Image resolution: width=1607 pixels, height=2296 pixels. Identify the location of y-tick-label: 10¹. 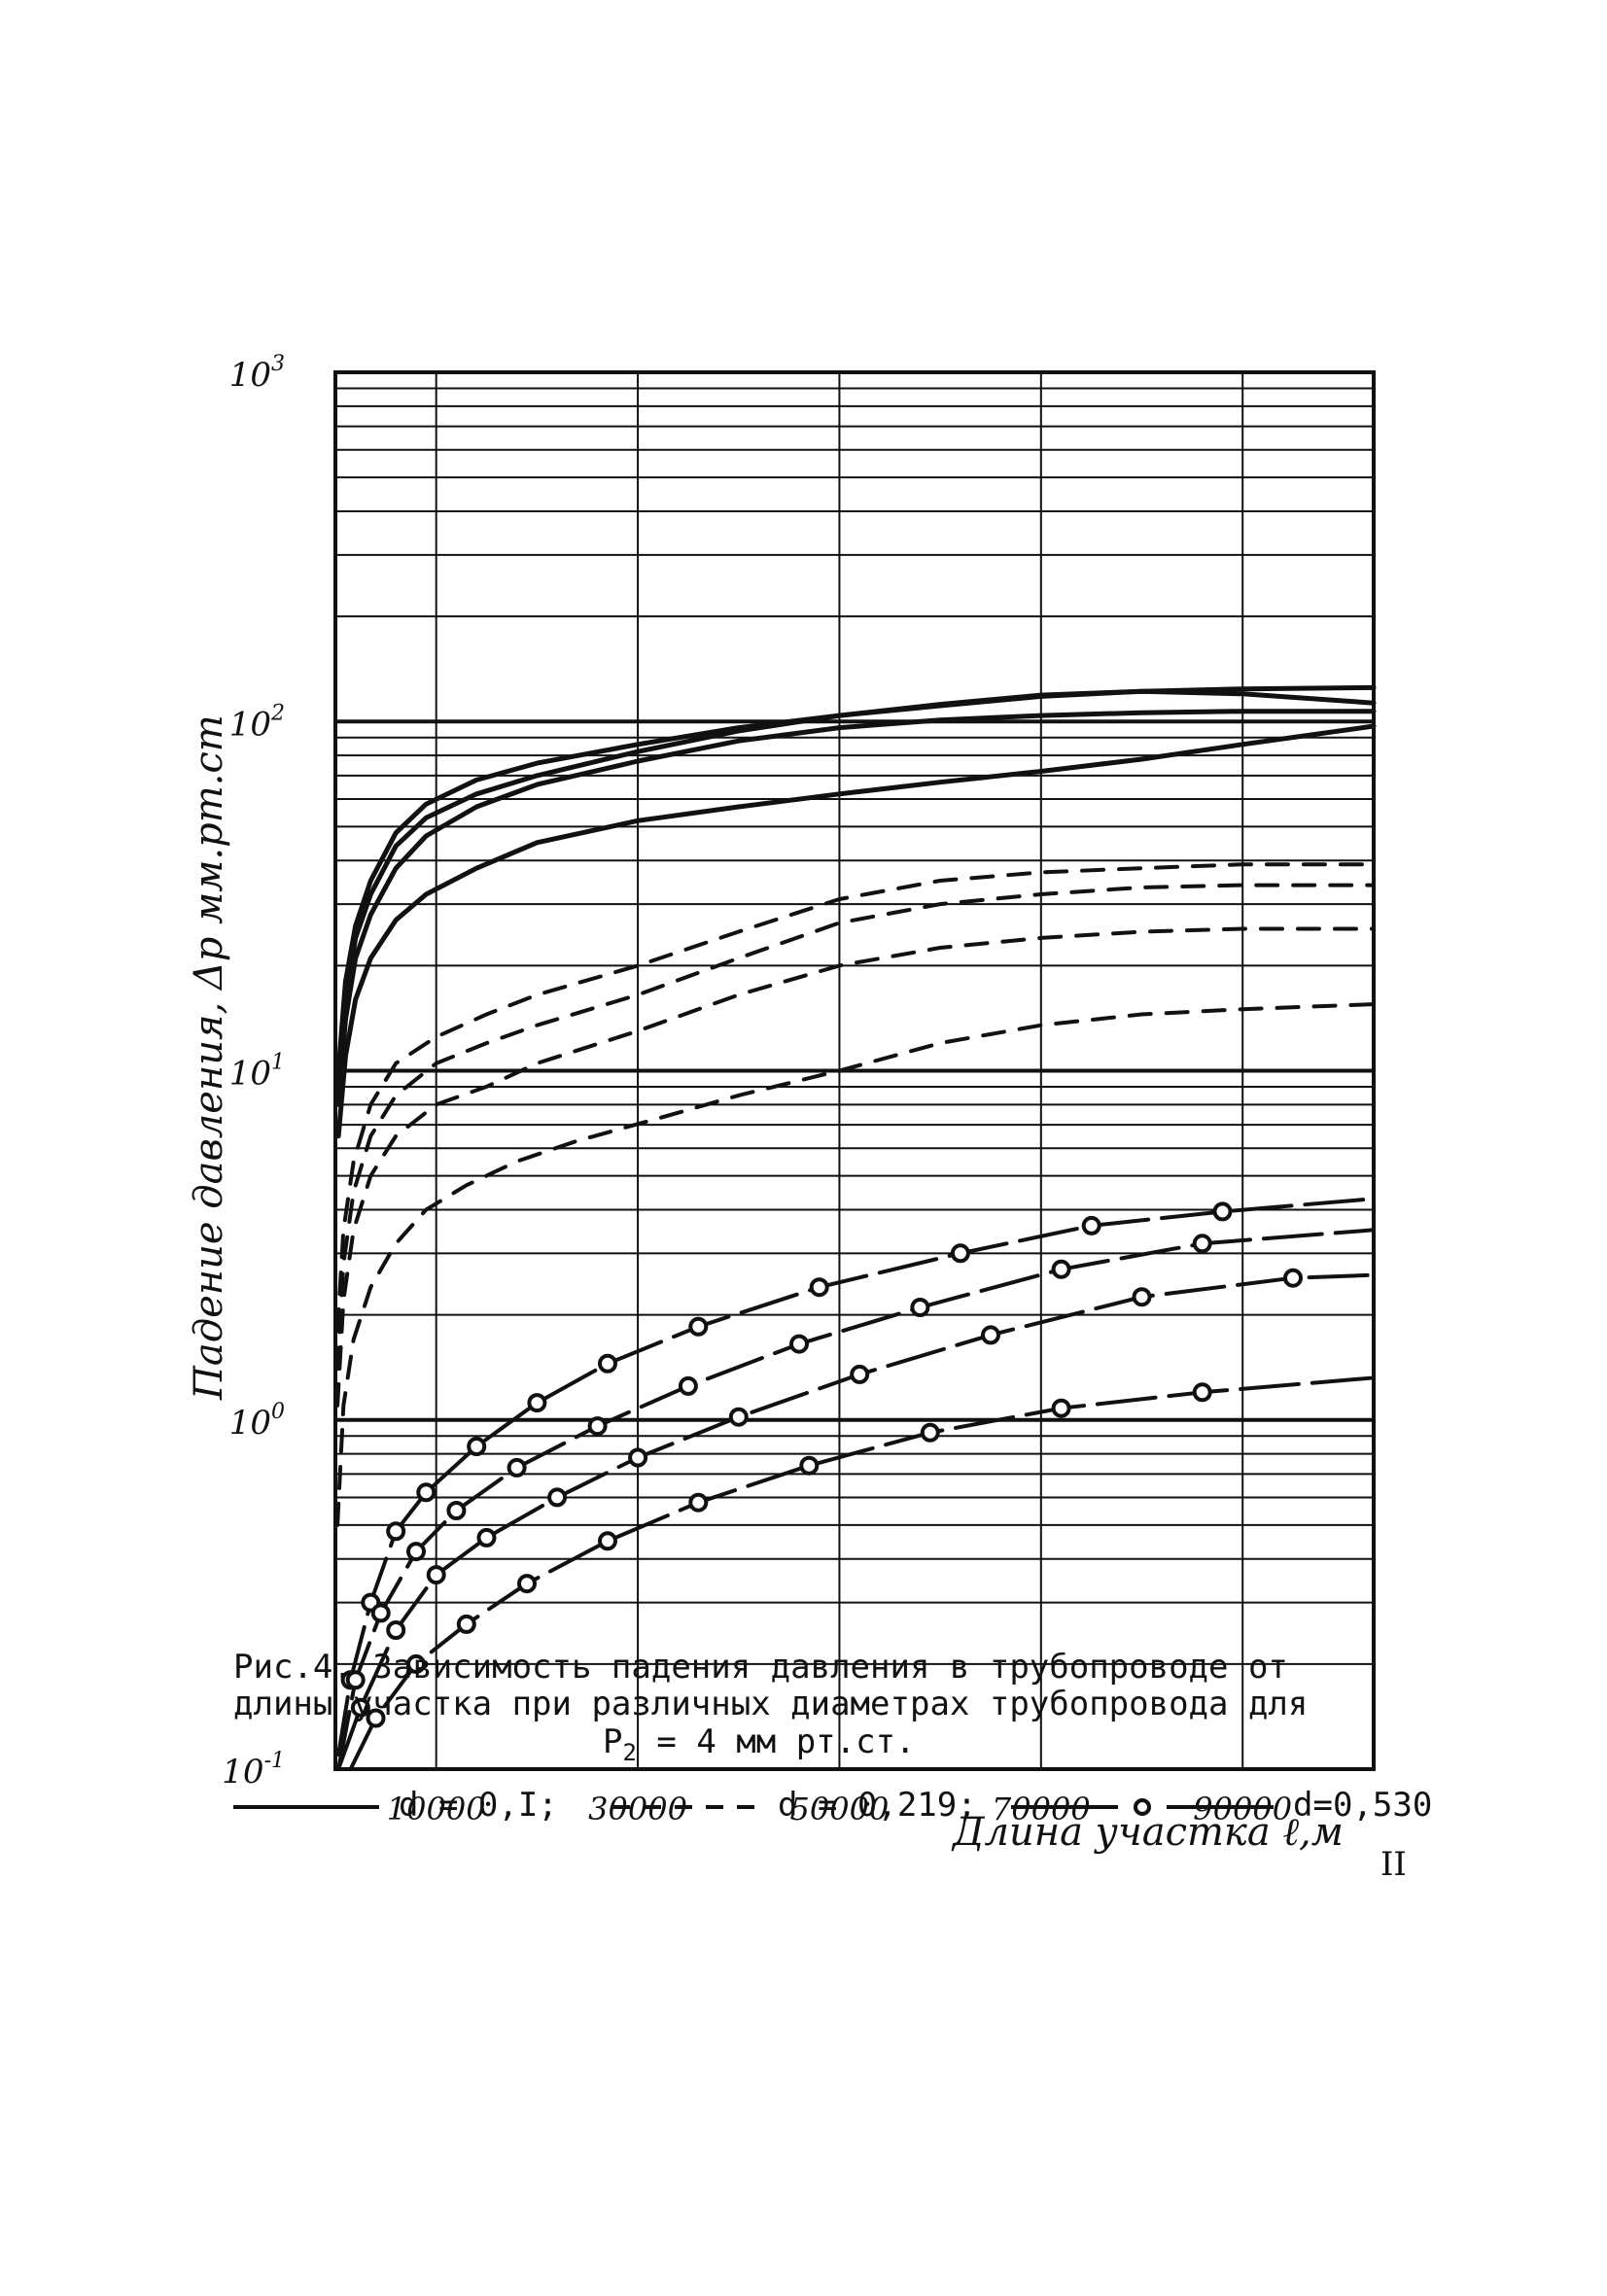
(257, 1072).